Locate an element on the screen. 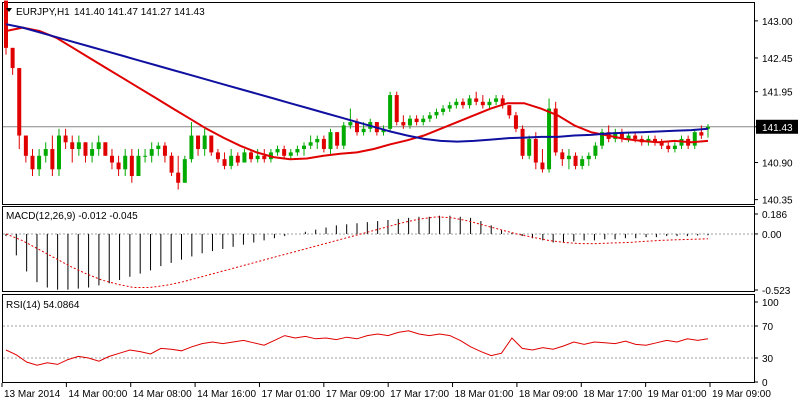  price-tick-label: 140.35 is located at coordinates (777, 201).